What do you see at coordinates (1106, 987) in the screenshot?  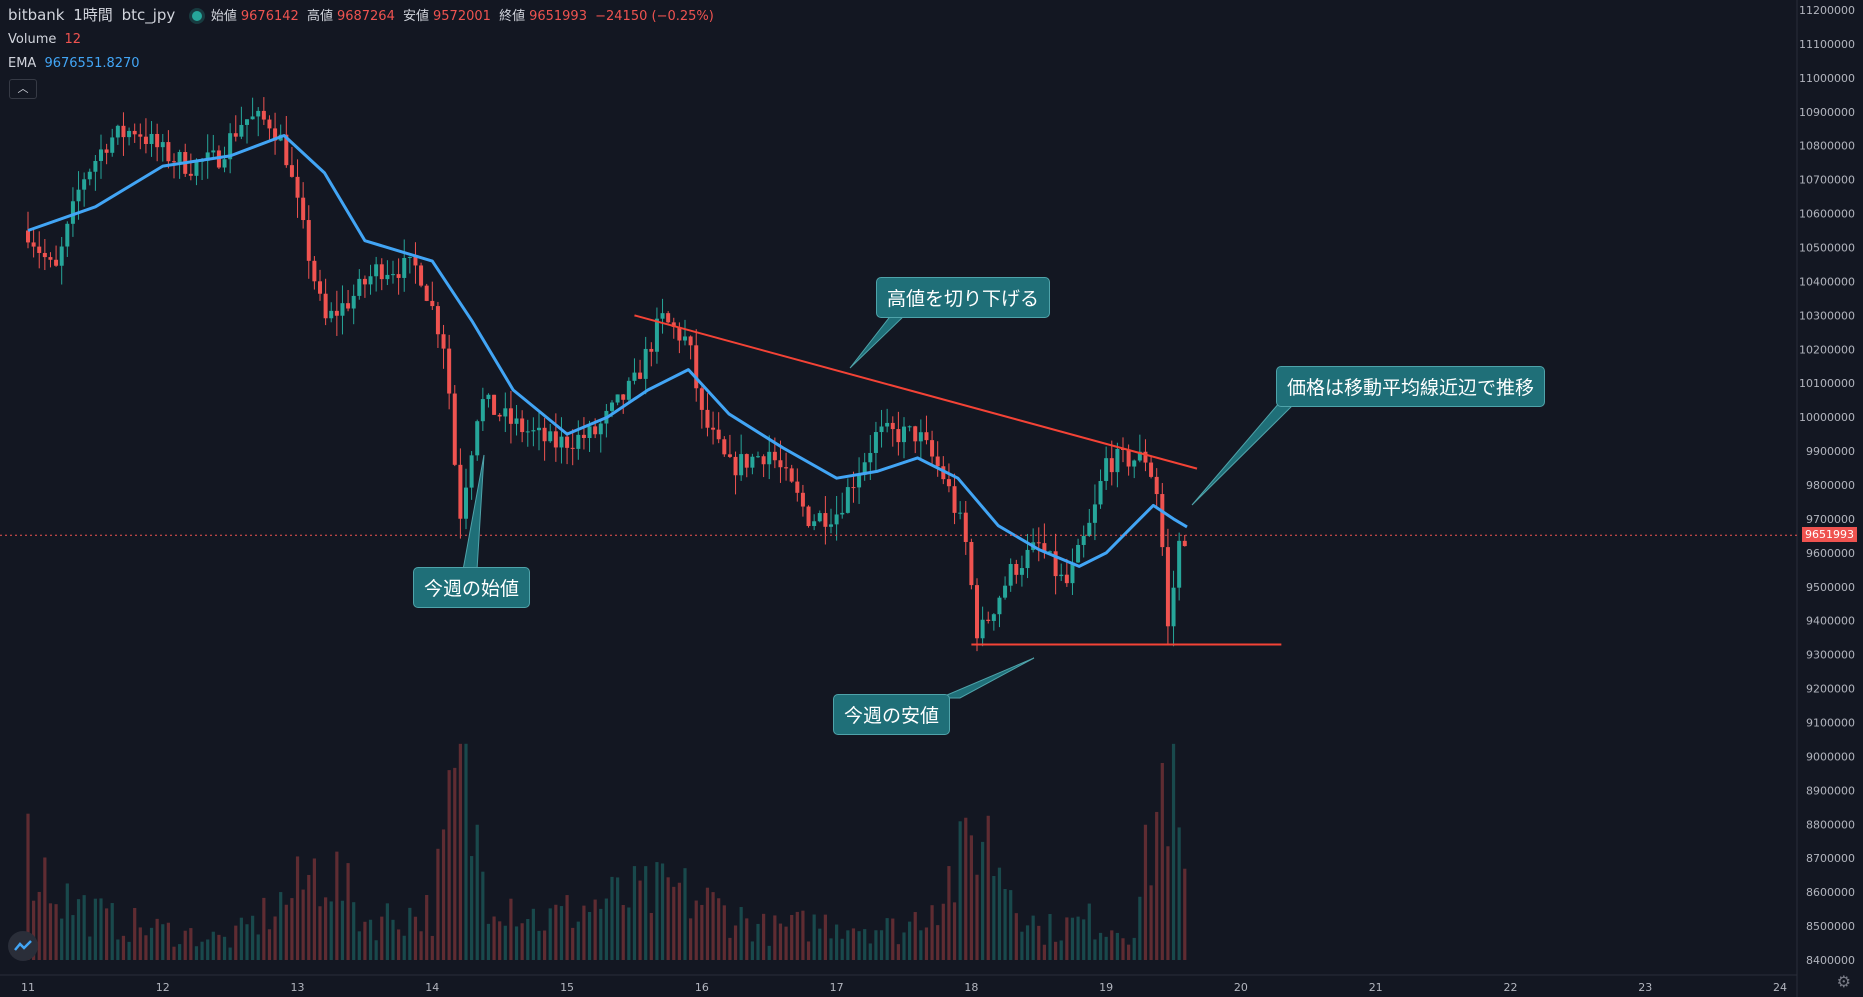 I see `x-tick-label: 19` at bounding box center [1106, 987].